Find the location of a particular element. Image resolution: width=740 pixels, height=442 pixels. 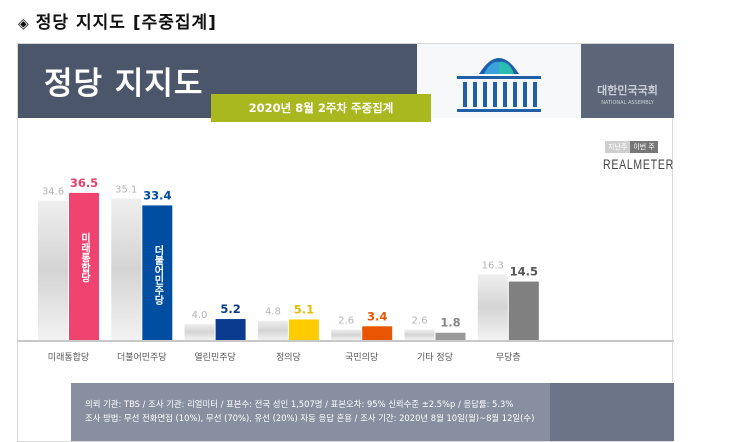

value-label-prev: 34.6 is located at coordinates (53, 192).